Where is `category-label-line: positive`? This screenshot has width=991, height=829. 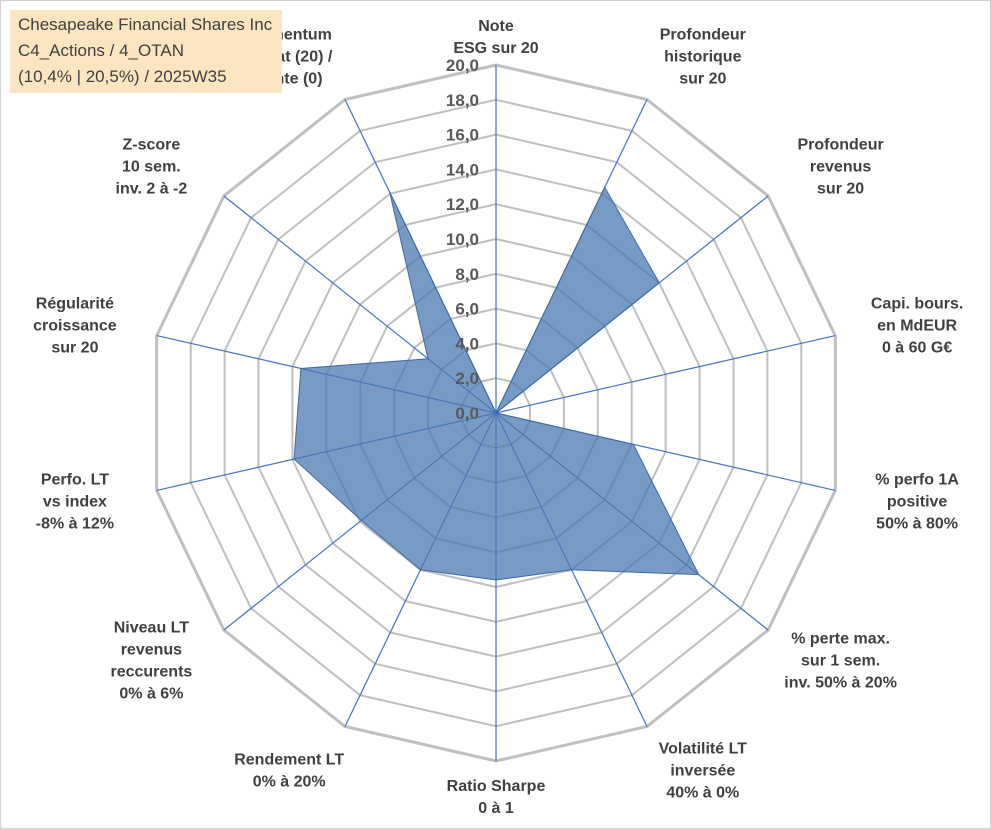
category-label-line: positive is located at coordinates (917, 502).